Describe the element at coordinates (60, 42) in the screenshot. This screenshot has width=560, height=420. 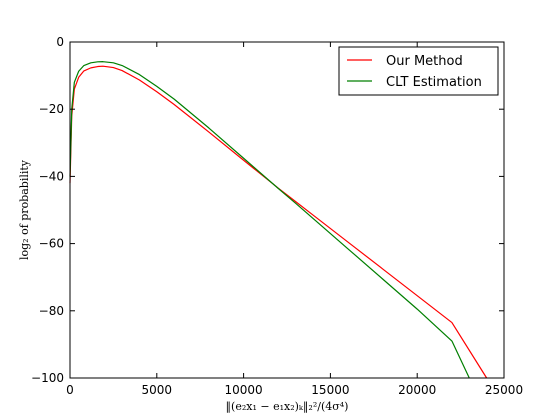
I see `y-tick-label: 0` at that location.